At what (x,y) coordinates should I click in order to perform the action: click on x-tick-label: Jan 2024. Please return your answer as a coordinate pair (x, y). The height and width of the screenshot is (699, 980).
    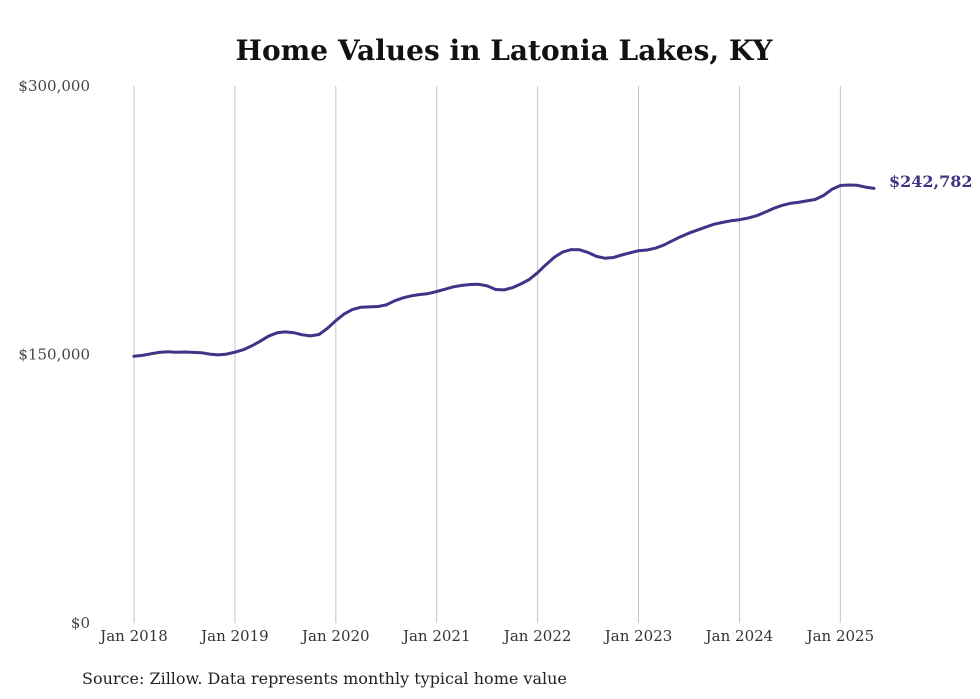
    Looking at the image, I should click on (739, 636).